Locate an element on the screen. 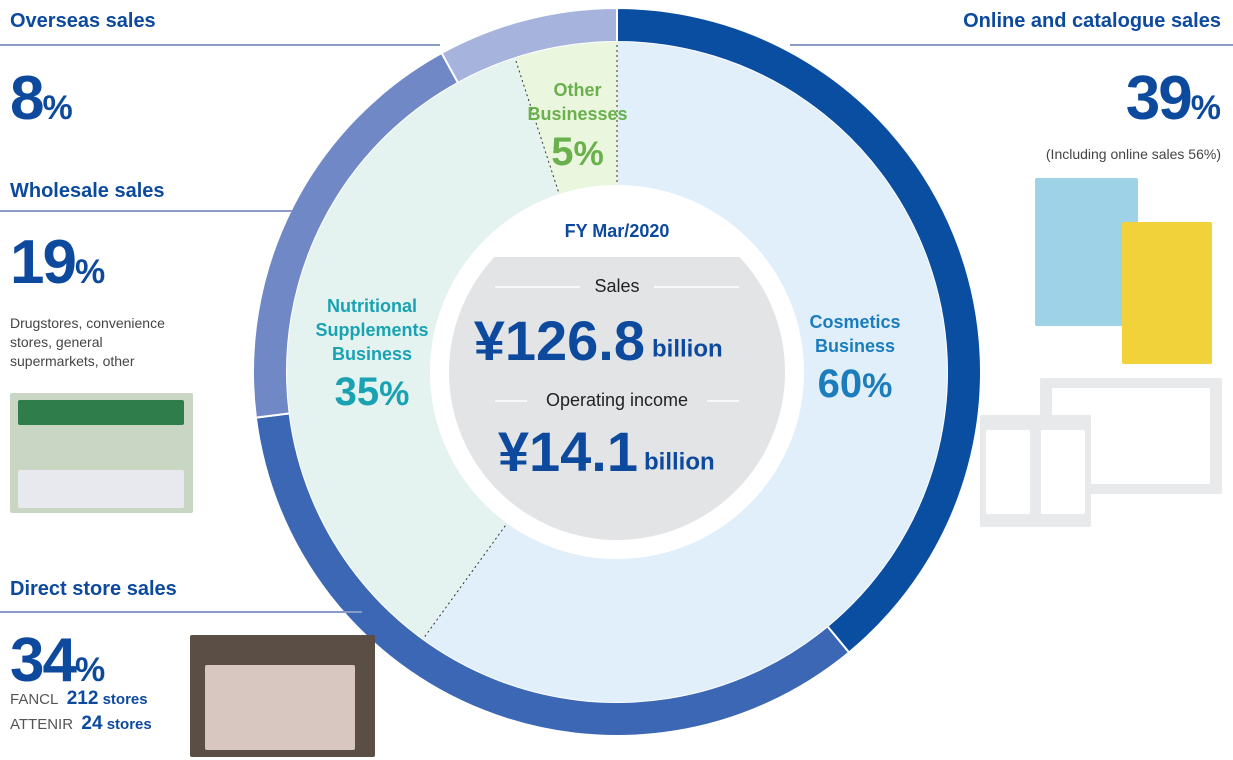 The width and height of the screenshot is (1233, 760). channel-value: 19% is located at coordinates (57, 267).